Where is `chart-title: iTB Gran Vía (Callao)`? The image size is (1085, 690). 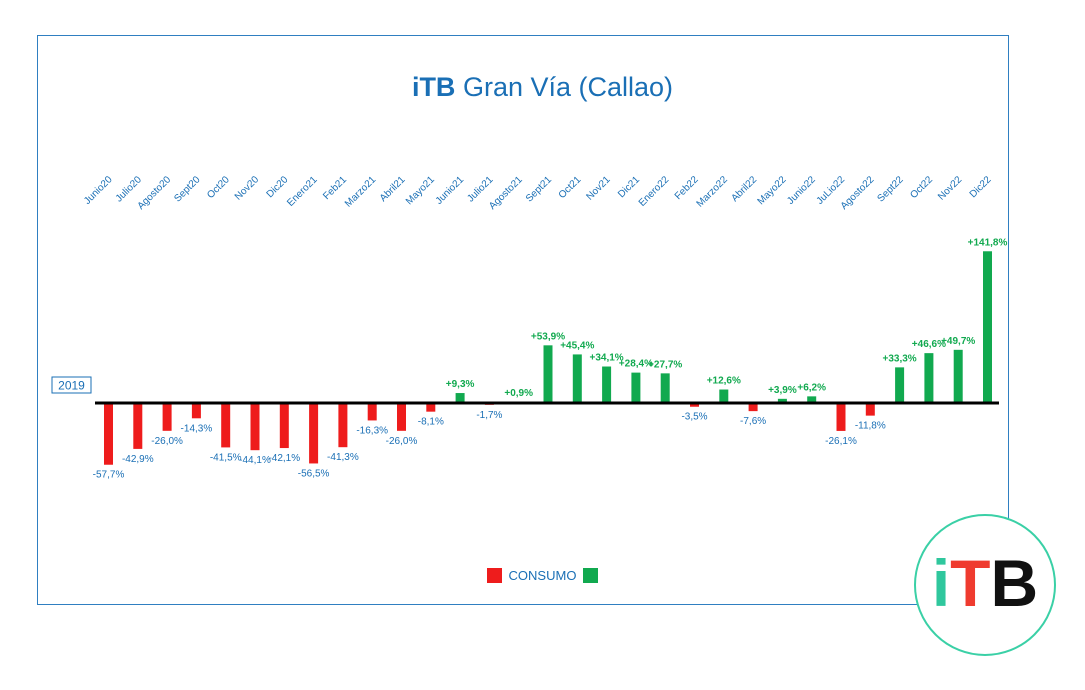
chart-title: iTB Gran Vía (Callao) is located at coordinates (542, 87).